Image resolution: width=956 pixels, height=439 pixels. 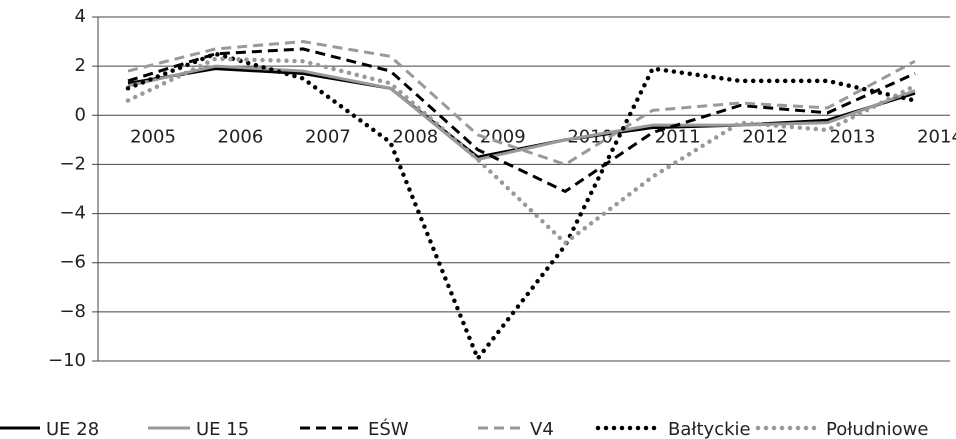 I want to click on x-tick-label: 2012, so click(x=765, y=136).